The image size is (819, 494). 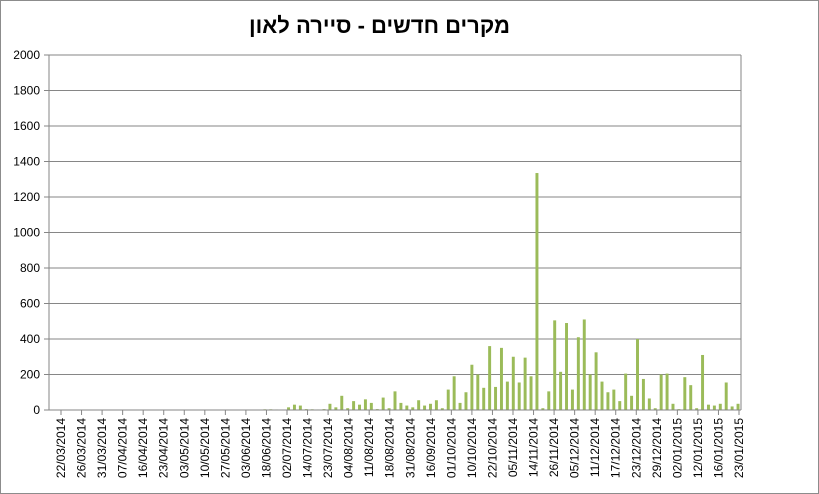 I want to click on x-tick-label: 01/10/2014, so click(x=451, y=448).